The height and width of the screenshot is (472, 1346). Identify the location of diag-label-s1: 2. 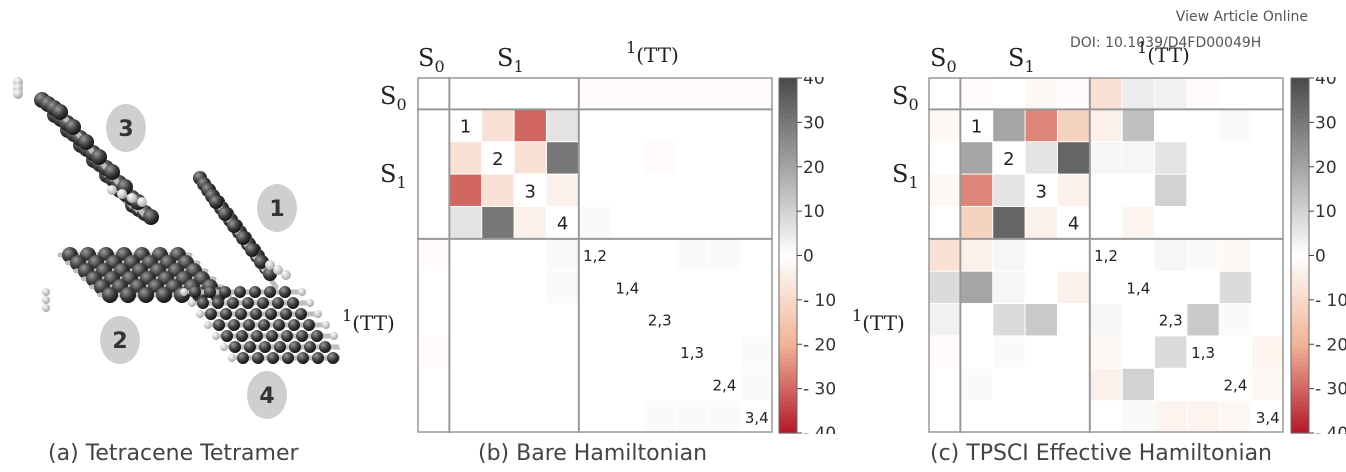
(1008, 159).